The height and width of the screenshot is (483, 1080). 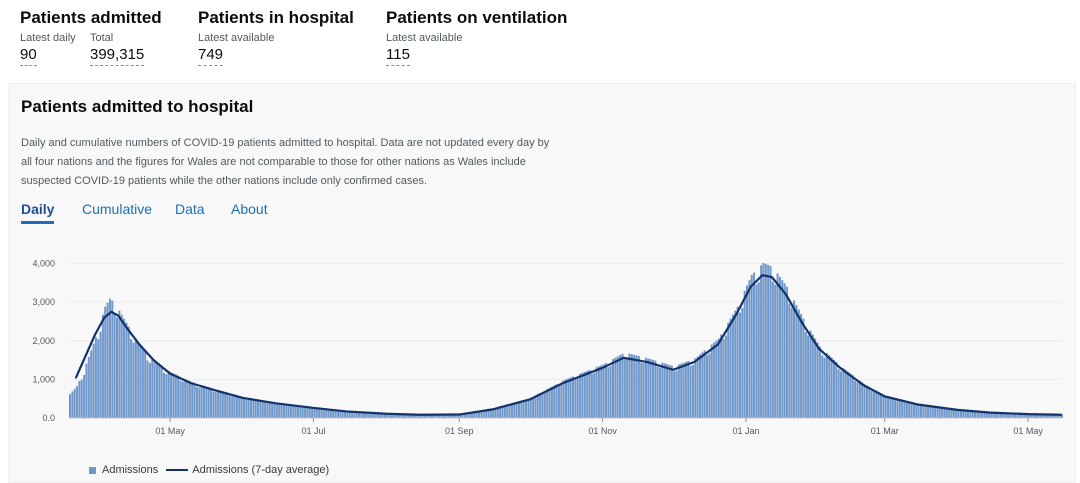 I want to click on metric-value: 399,315, so click(x=117, y=56).